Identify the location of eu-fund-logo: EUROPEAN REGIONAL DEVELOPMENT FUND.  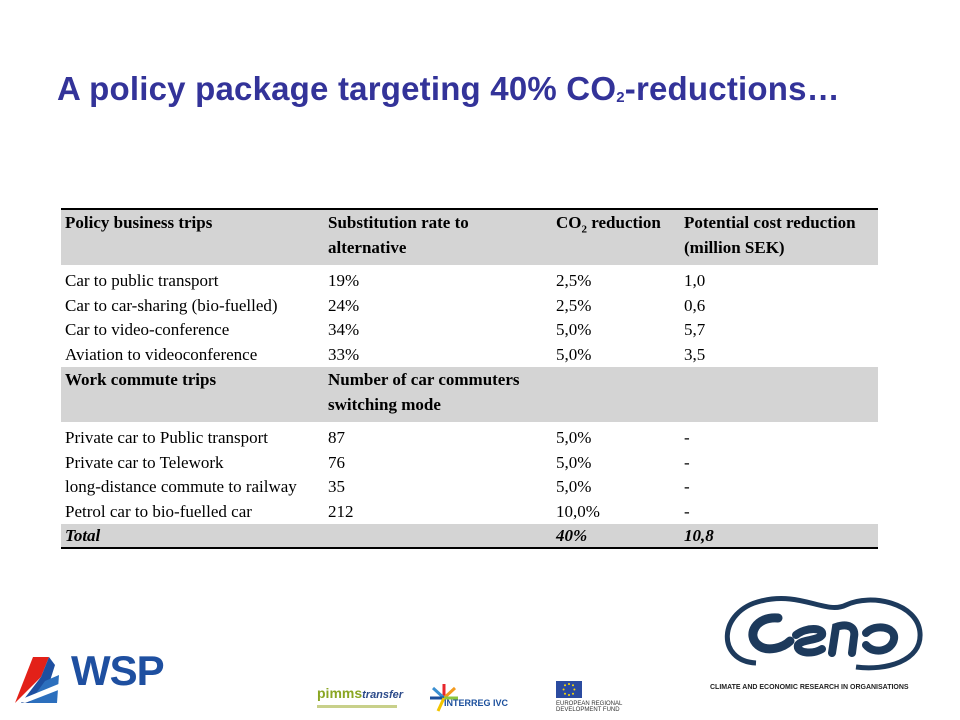
(589, 697).